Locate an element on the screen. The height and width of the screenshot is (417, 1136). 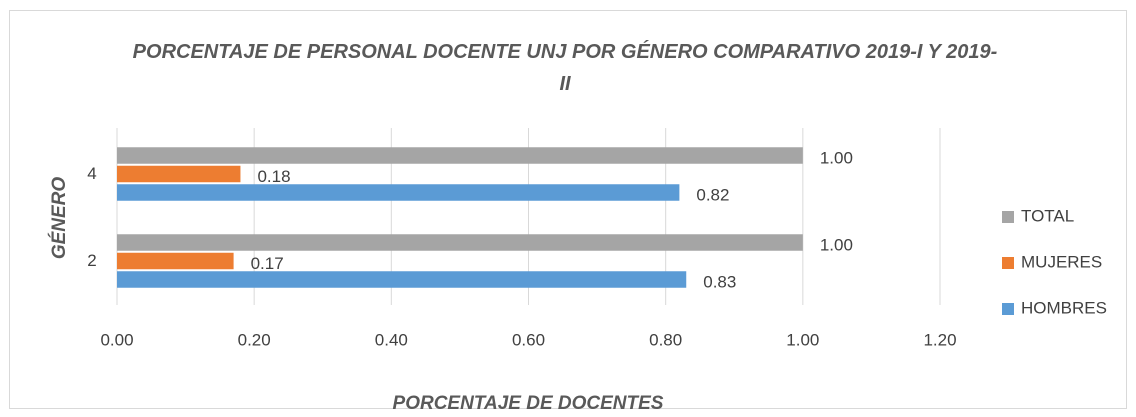
legend-label: HOMBRES is located at coordinates (1064, 307).